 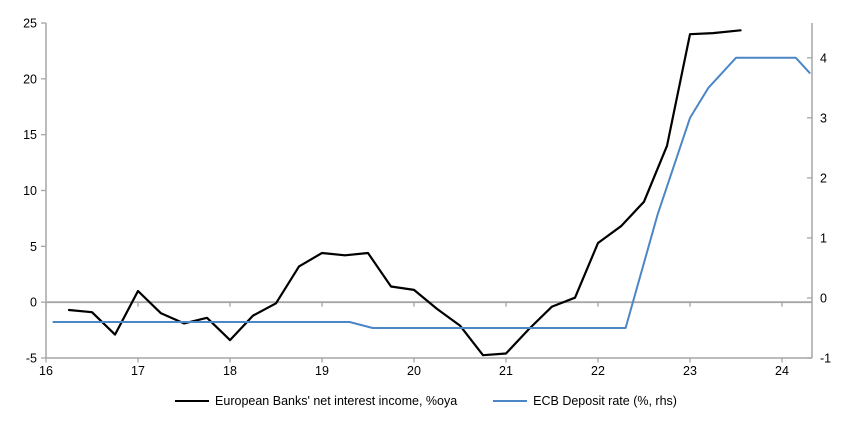 I want to click on left-axis-tick-label: 5, so click(x=33, y=247).